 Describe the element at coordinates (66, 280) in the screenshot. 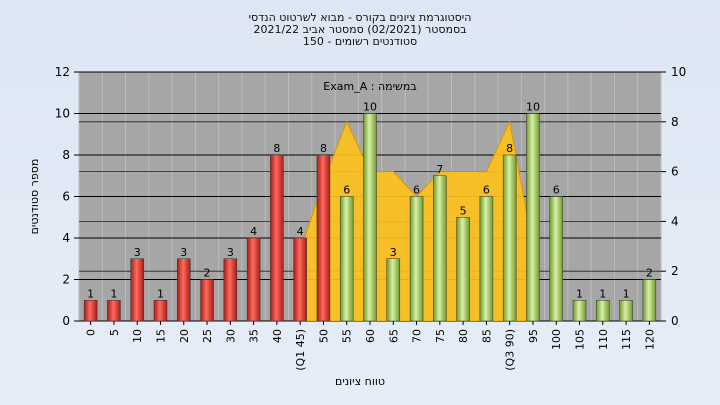

I see `y-tick-label: 2` at that location.